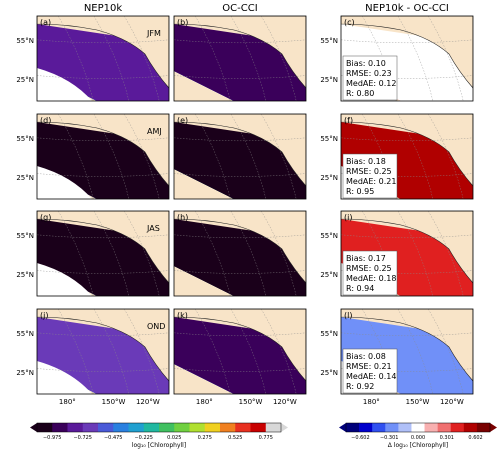  Describe the element at coordinates (475, 438) in the screenshot. I see `colorbar-tick-label: 0.602` at that location.